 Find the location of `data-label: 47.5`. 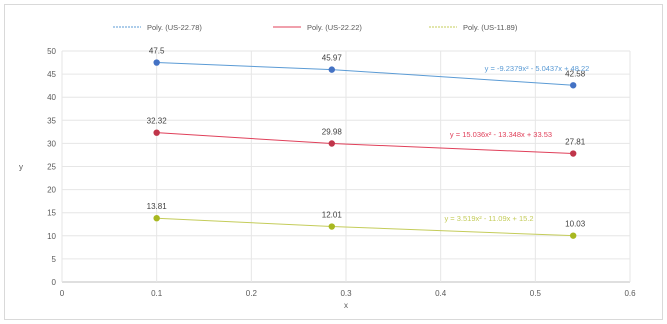

data-label: 47.5 is located at coordinates (157, 51).